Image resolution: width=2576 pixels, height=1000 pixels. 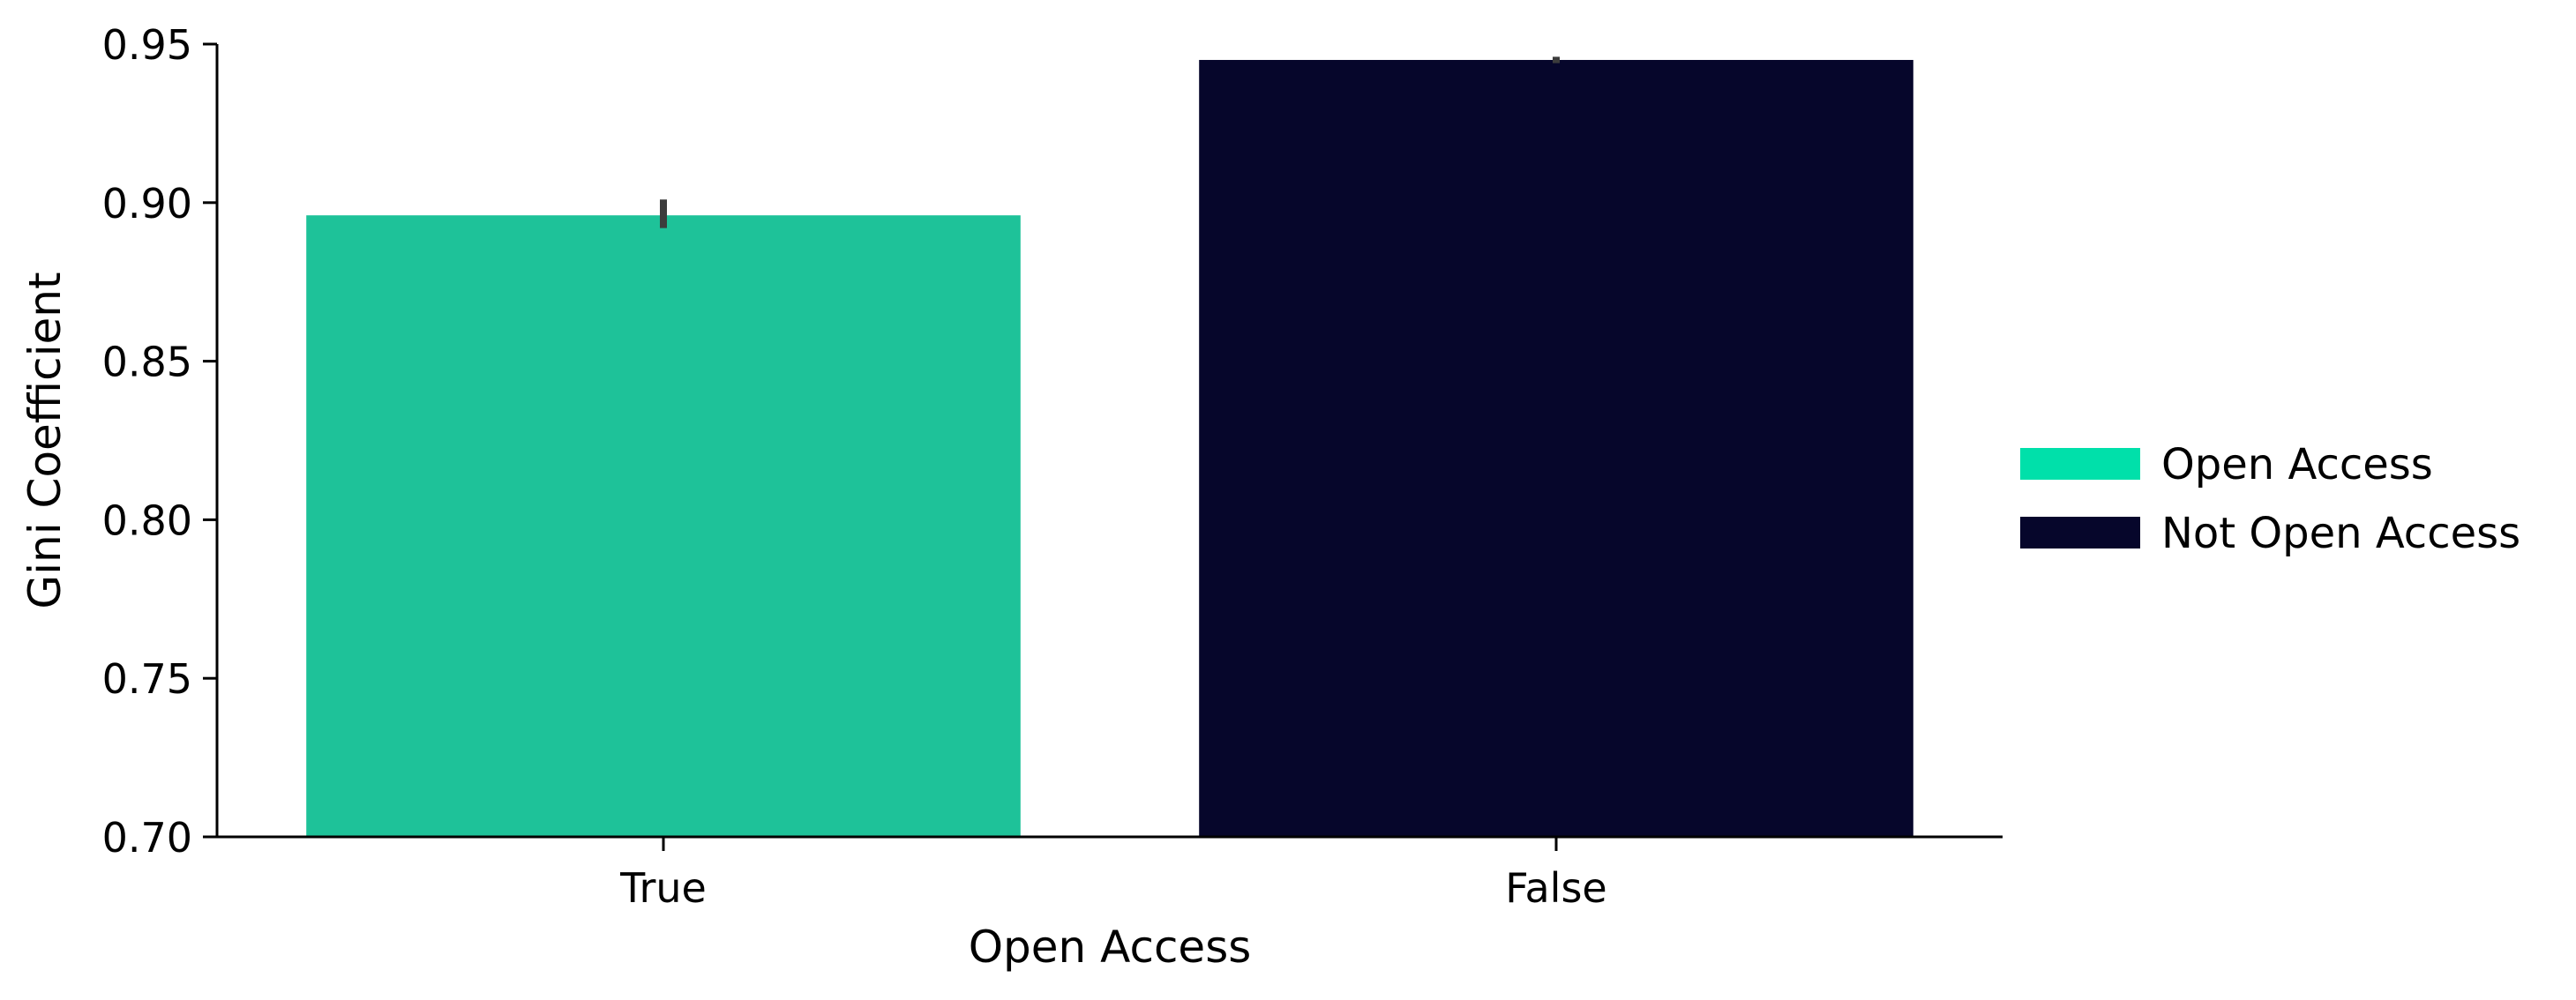 I want to click on legend-label: Open Access, so click(x=2297, y=464).